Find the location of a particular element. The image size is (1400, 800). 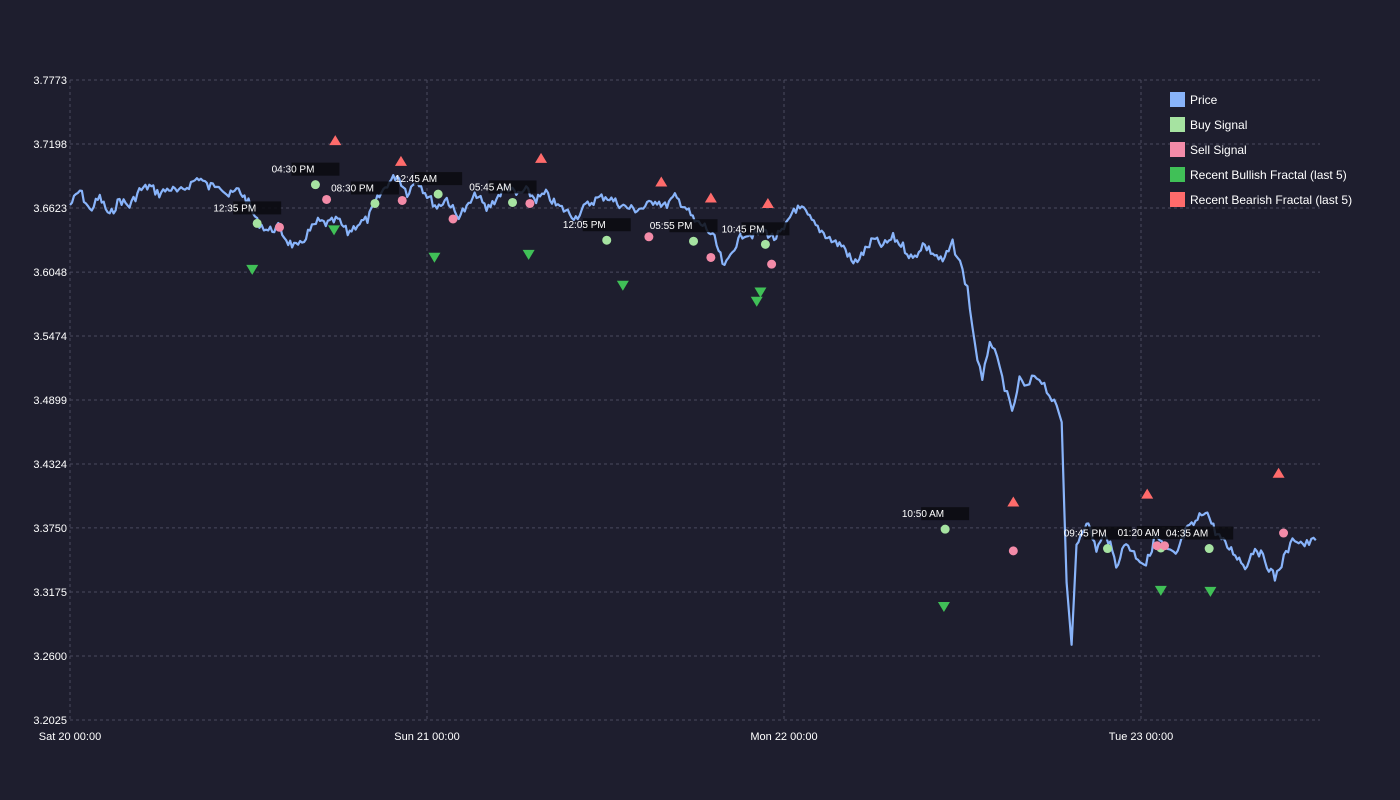

x-tick-label: Mon 22 00:00 is located at coordinates (783, 737).